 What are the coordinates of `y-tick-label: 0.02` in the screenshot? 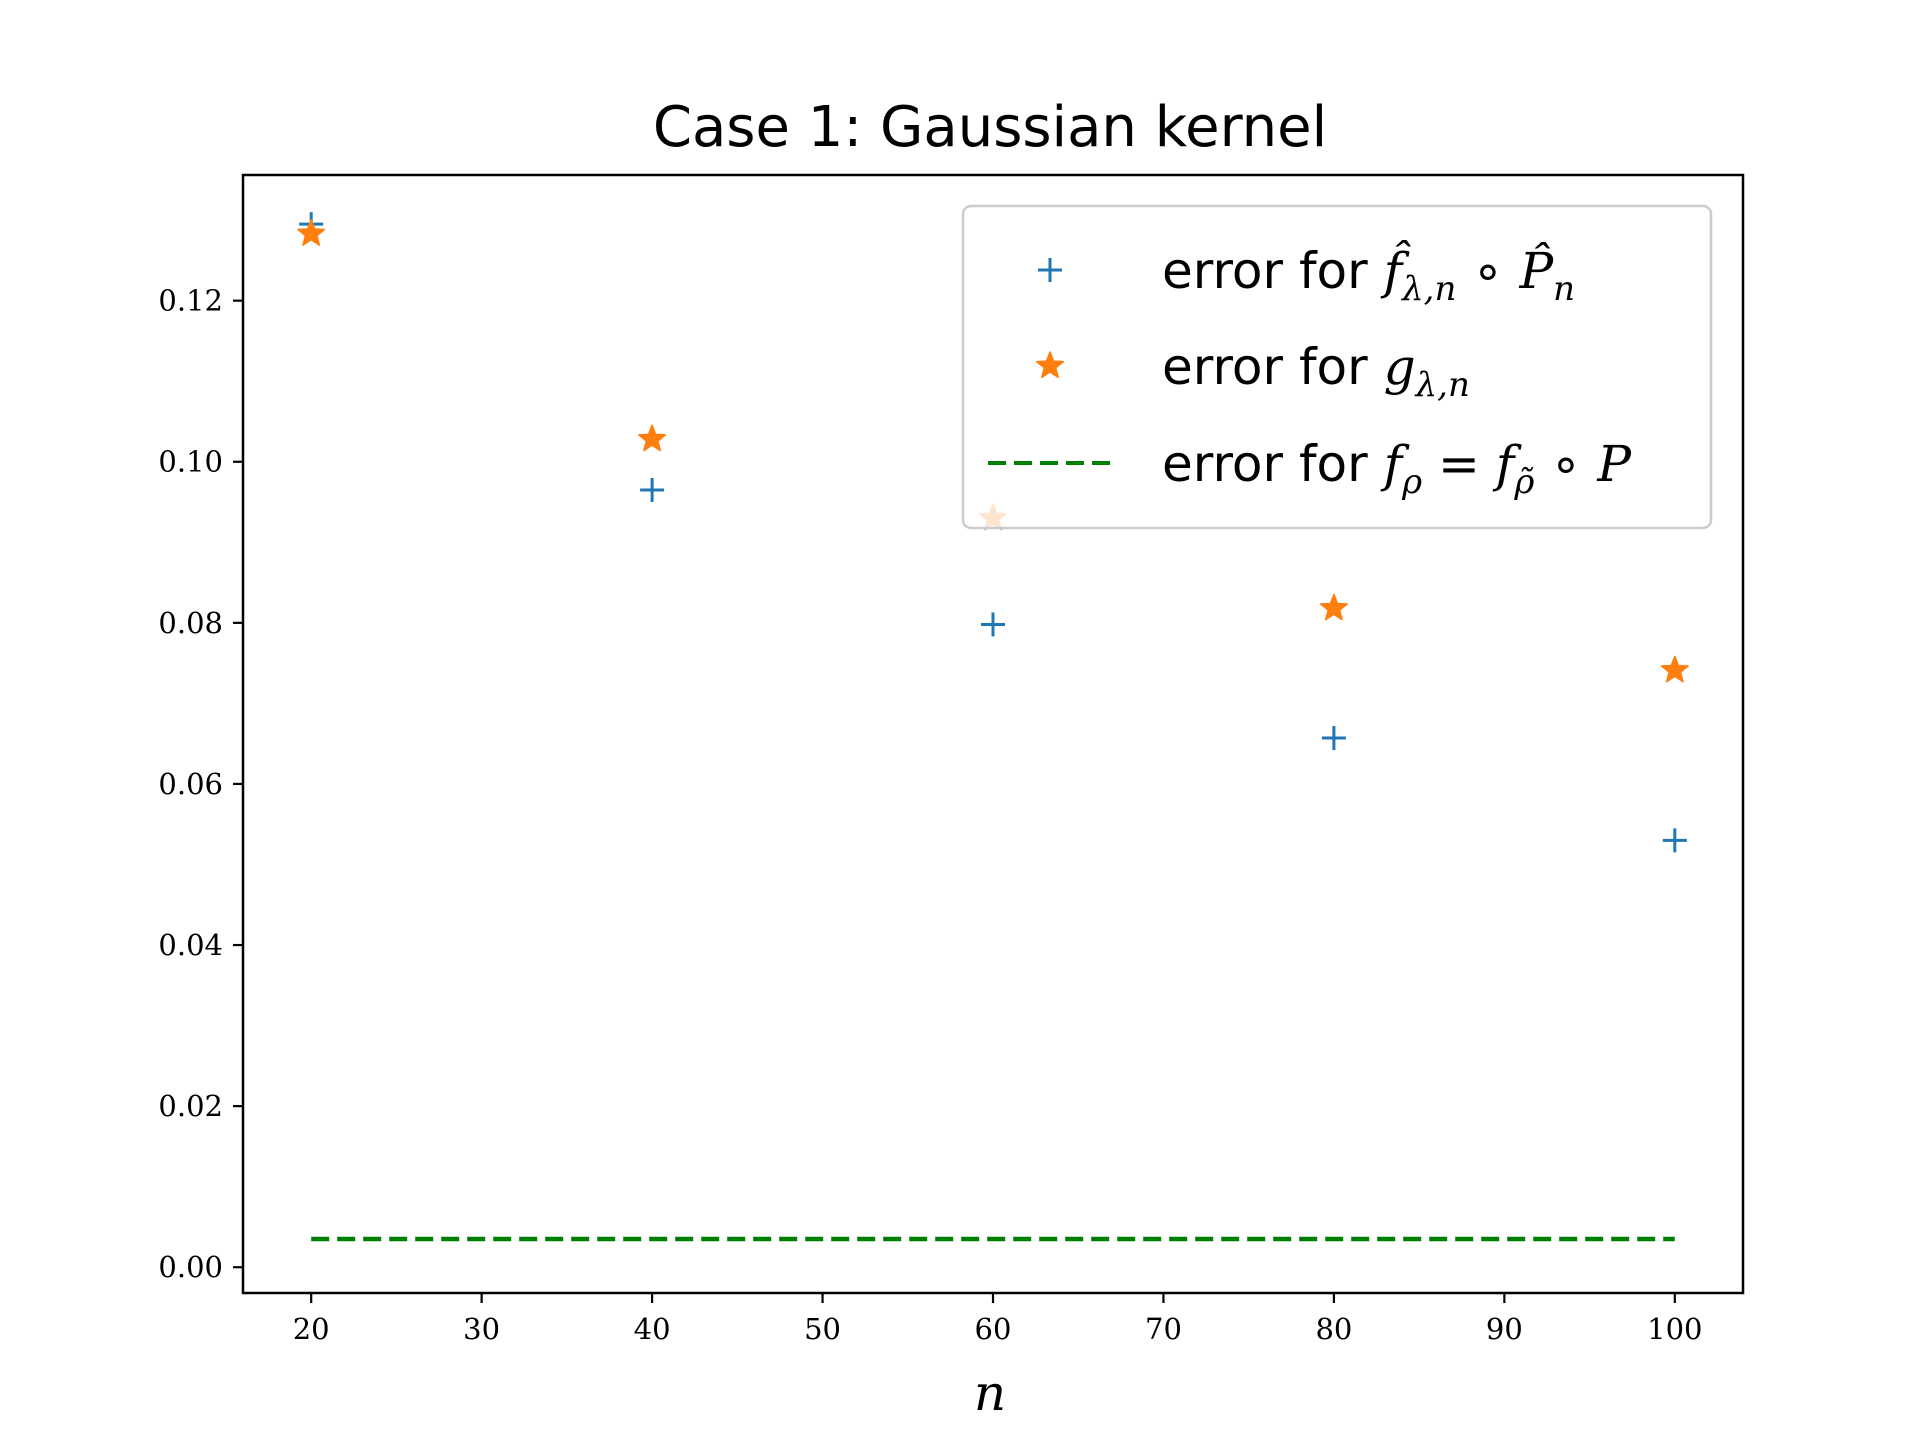 It's located at (190, 1106).